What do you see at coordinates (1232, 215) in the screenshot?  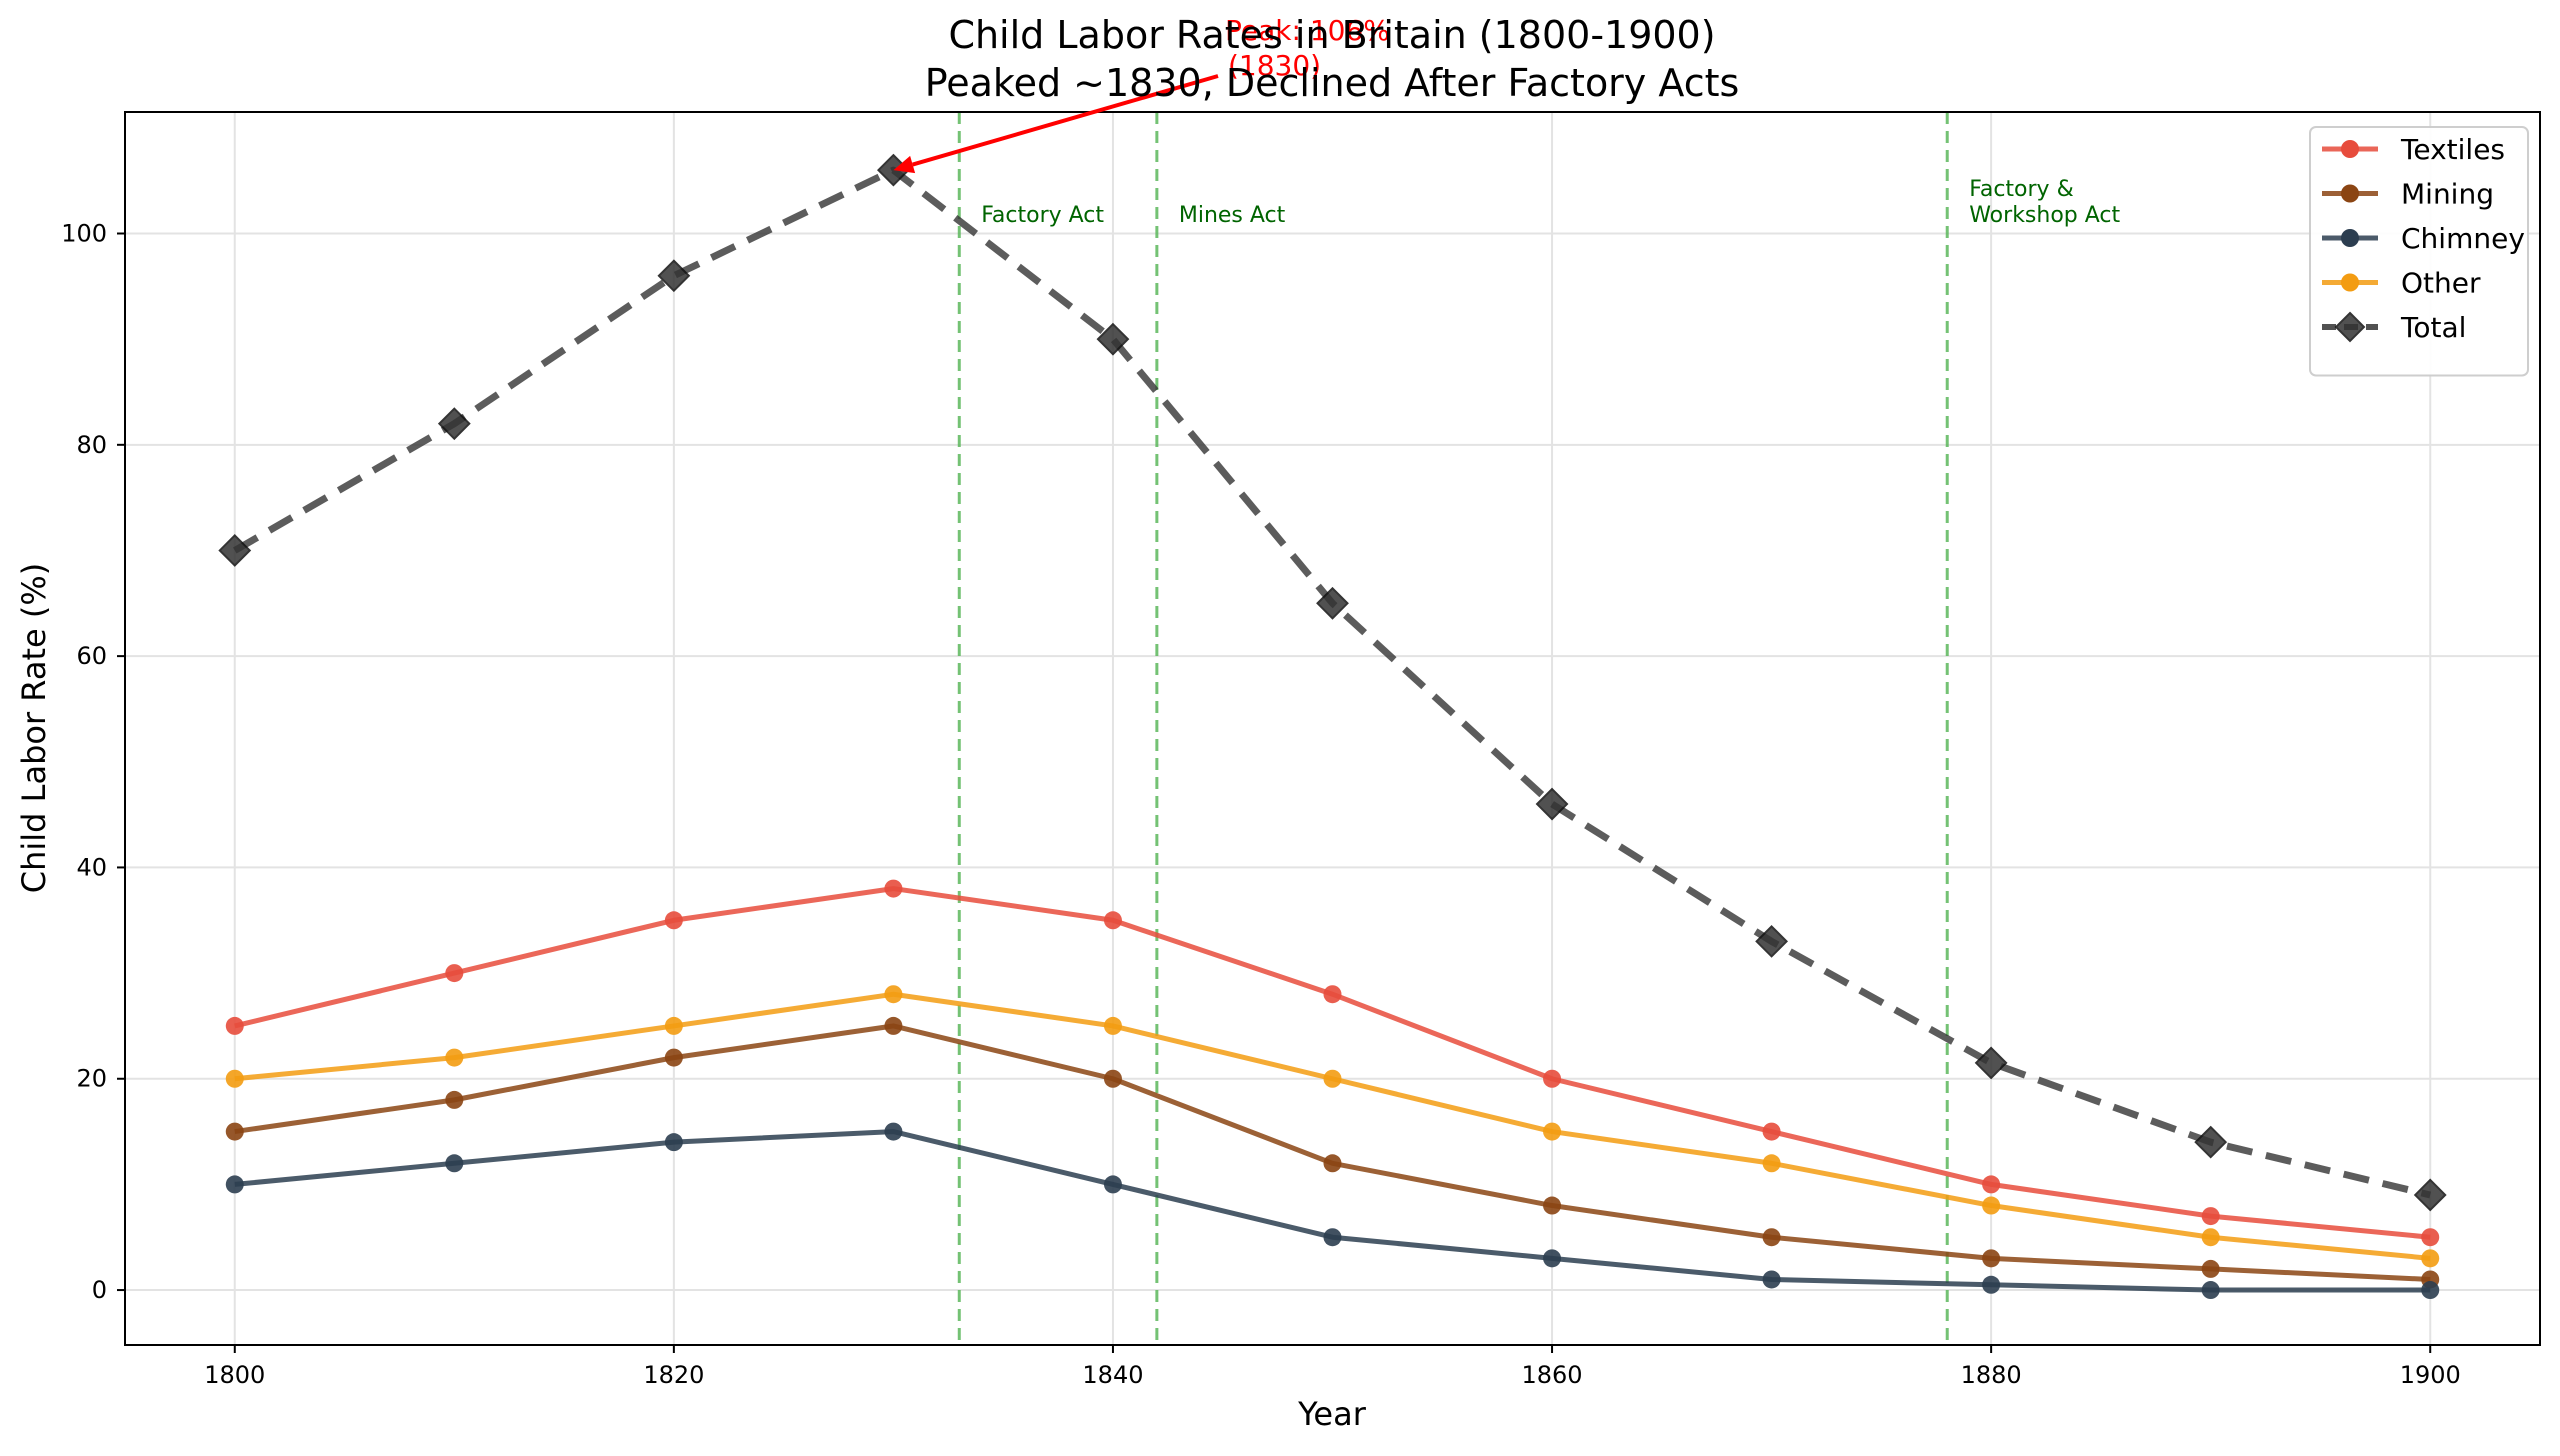 I see `act-label-mines-act: Mines Act` at bounding box center [1232, 215].